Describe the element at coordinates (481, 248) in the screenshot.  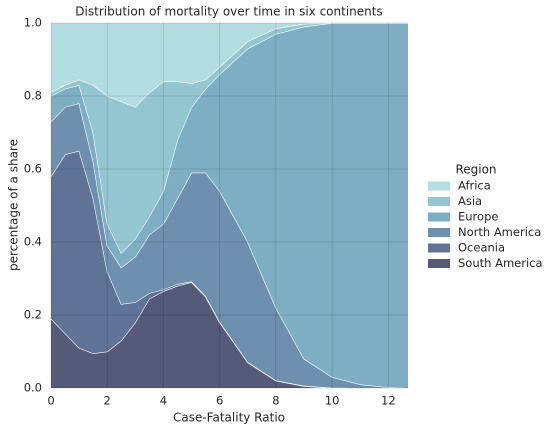
I see `legend-label: Oceania` at that location.